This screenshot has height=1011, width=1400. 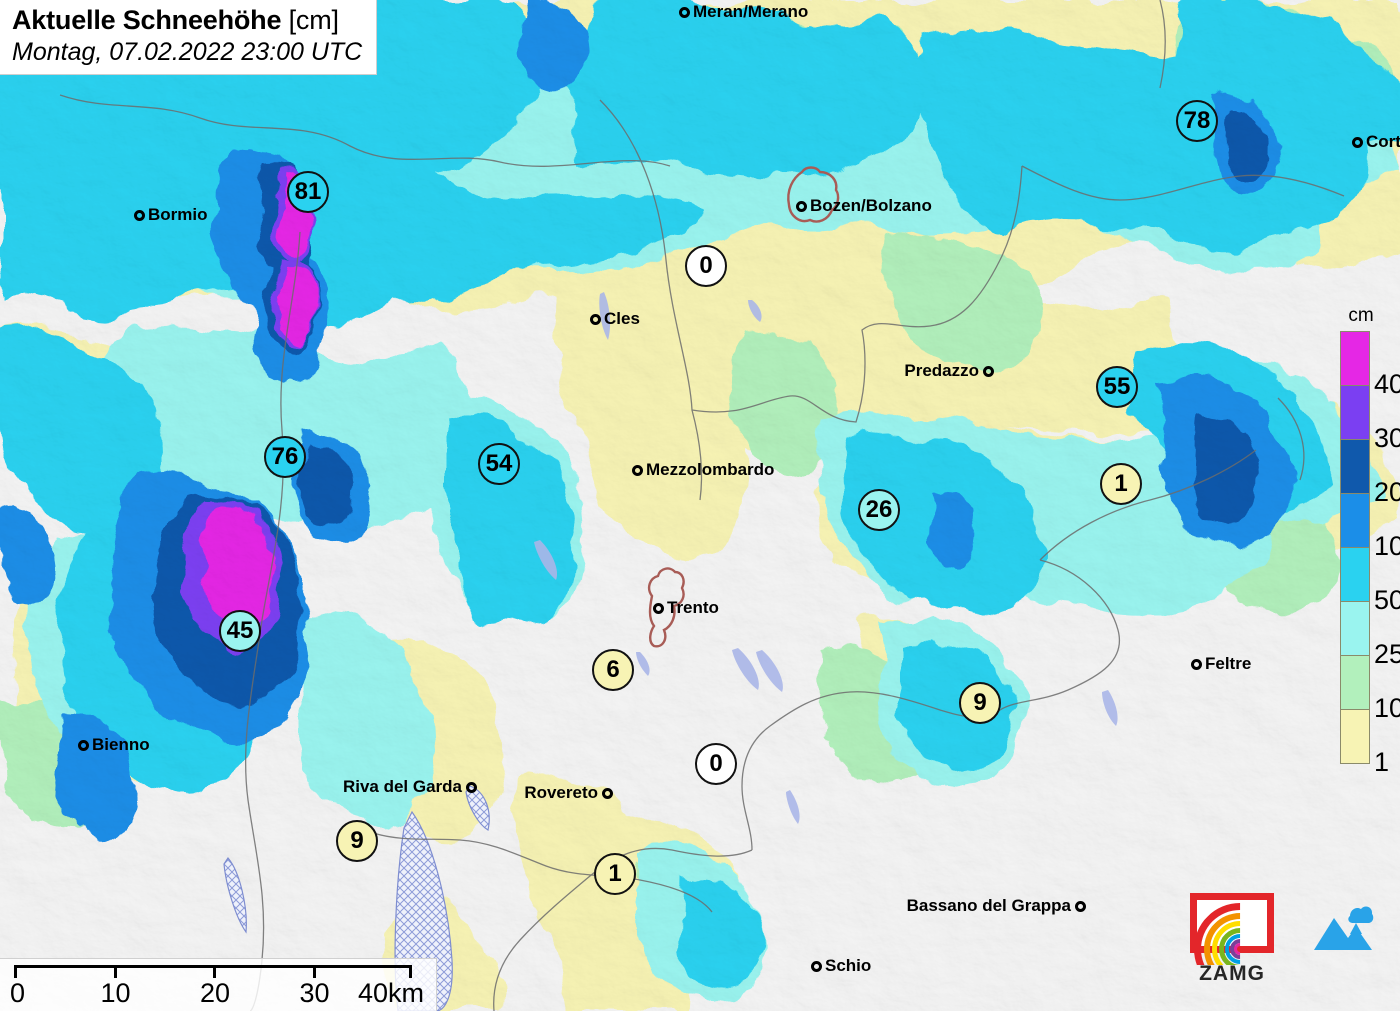 What do you see at coordinates (751, 11) in the screenshot?
I see `city-label: Meran/Merano` at bounding box center [751, 11].